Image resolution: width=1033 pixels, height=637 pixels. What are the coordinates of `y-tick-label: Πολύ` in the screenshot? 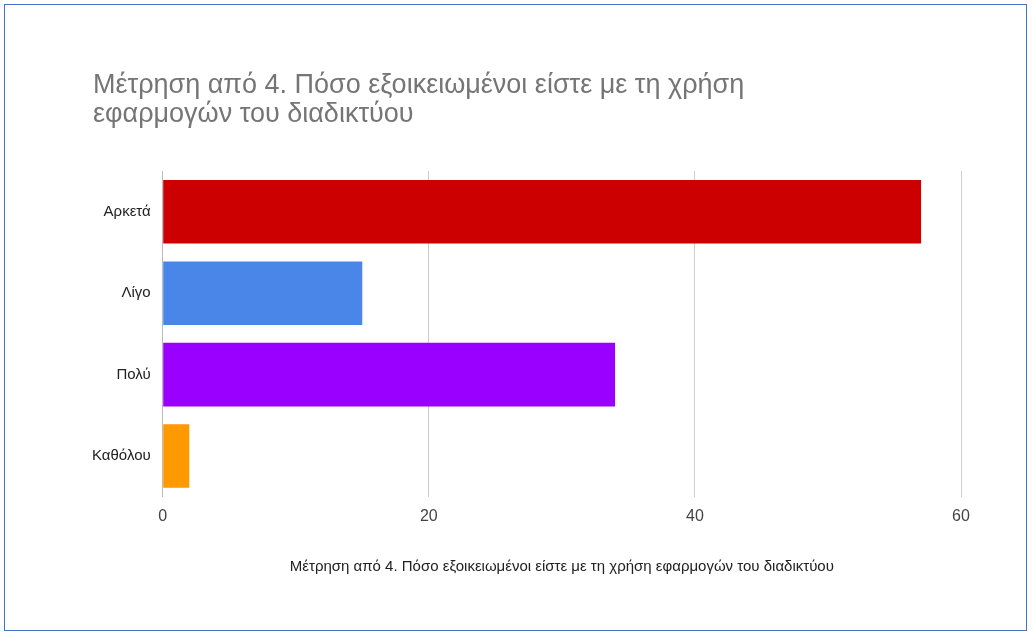 It's located at (133, 373).